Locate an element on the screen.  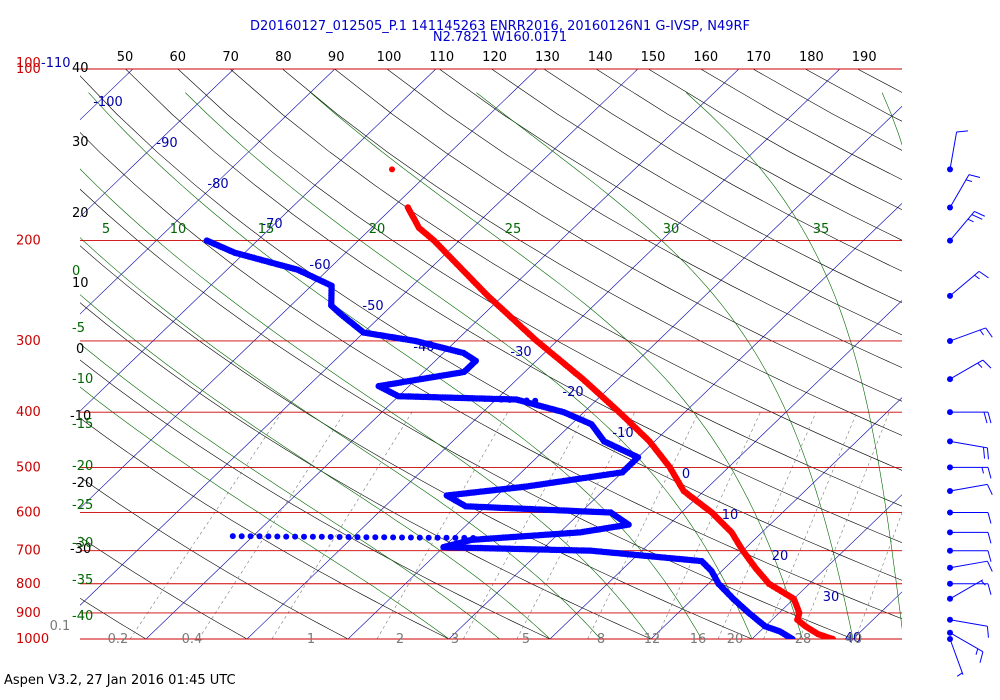
pressure-label: 200 is located at coordinates (28, 241).